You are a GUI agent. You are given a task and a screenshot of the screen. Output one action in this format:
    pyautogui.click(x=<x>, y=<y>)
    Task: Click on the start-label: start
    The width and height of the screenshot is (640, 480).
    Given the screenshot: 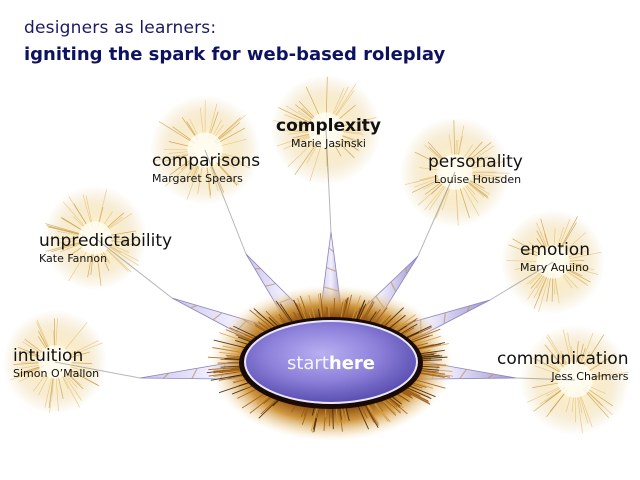 What is the action you would take?
    pyautogui.click(x=307, y=363)
    